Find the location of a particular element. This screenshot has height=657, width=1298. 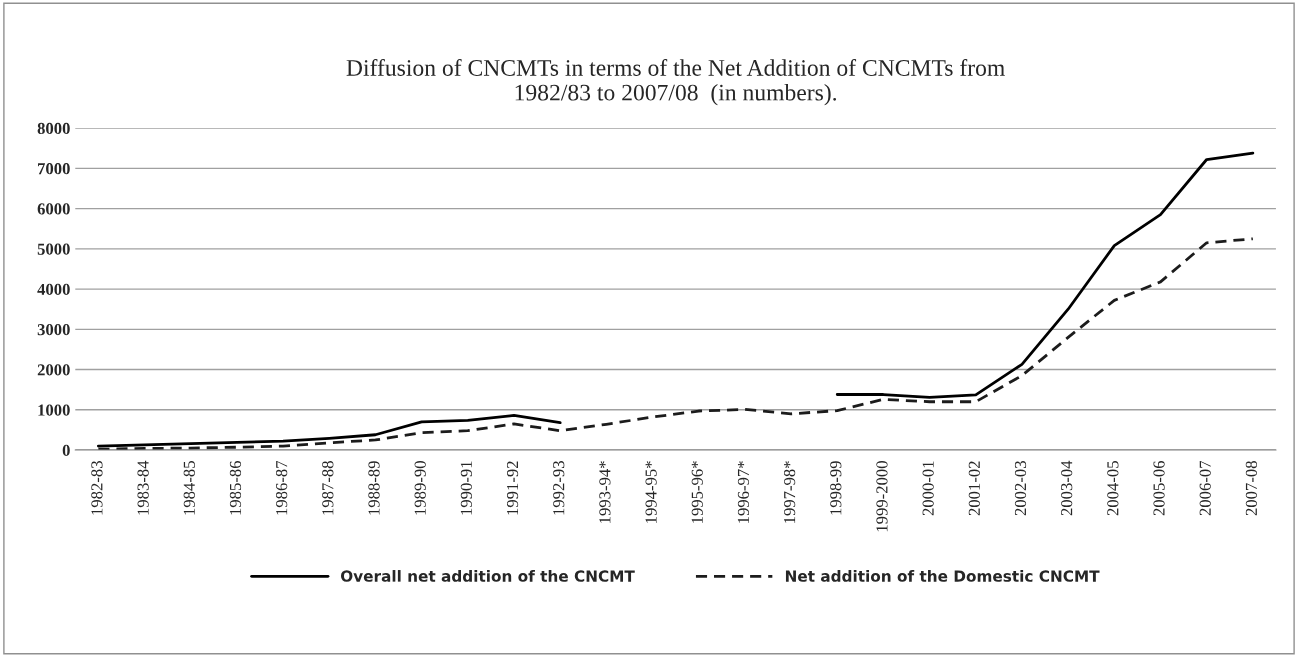

x-tick-label: 1996-97* is located at coordinates (743, 492).